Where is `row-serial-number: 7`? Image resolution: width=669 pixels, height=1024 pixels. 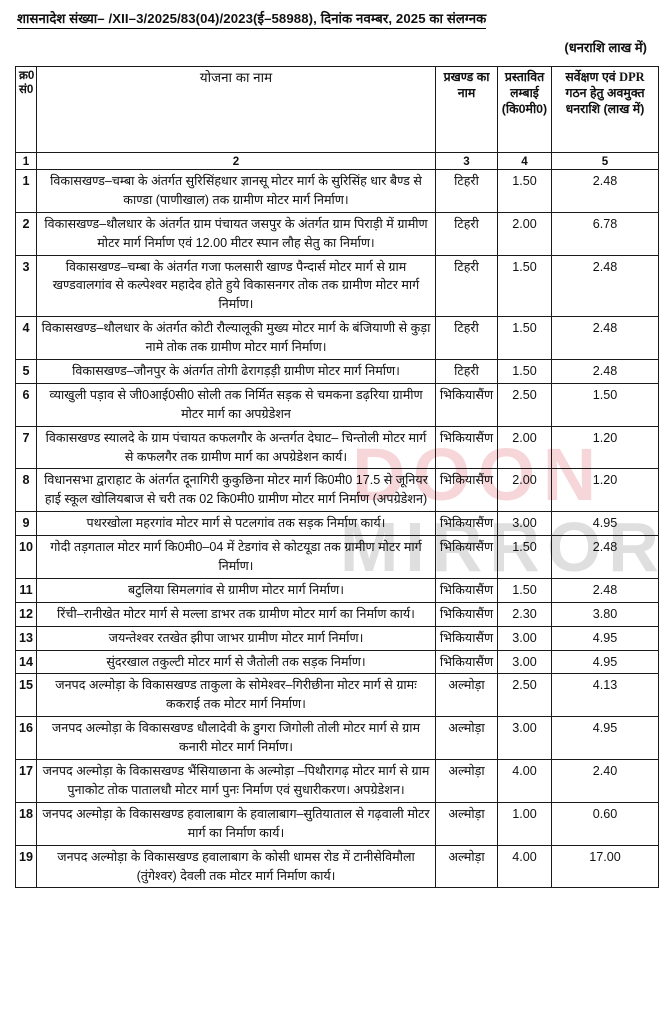 row-serial-number: 7 is located at coordinates (26, 447).